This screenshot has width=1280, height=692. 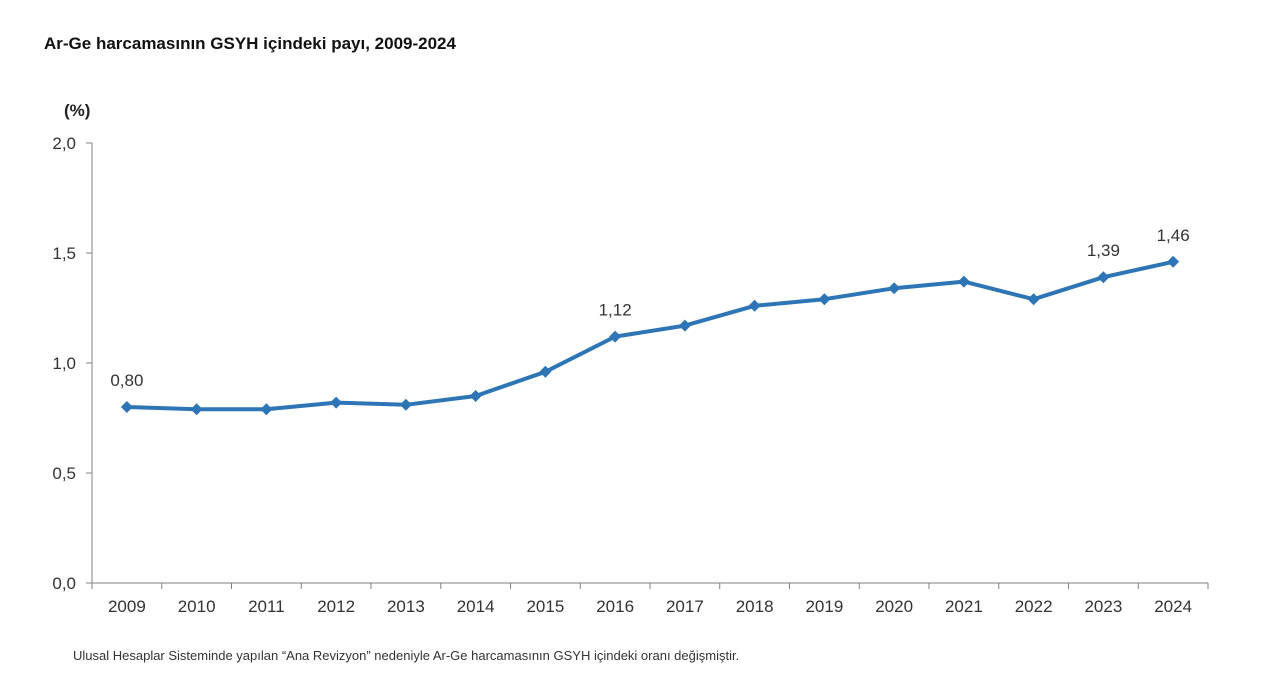 I want to click on data-label-2023: 1,39, so click(x=1103, y=250).